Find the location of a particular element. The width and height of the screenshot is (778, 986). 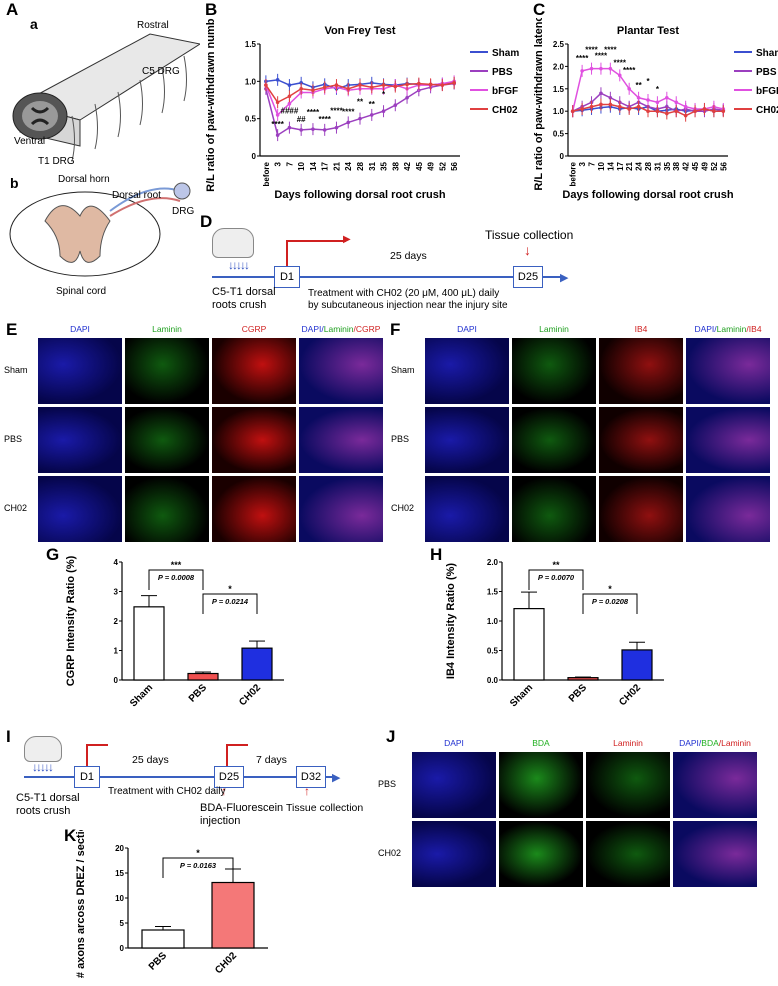

x-tick-label: 31 is located at coordinates (372, 165).